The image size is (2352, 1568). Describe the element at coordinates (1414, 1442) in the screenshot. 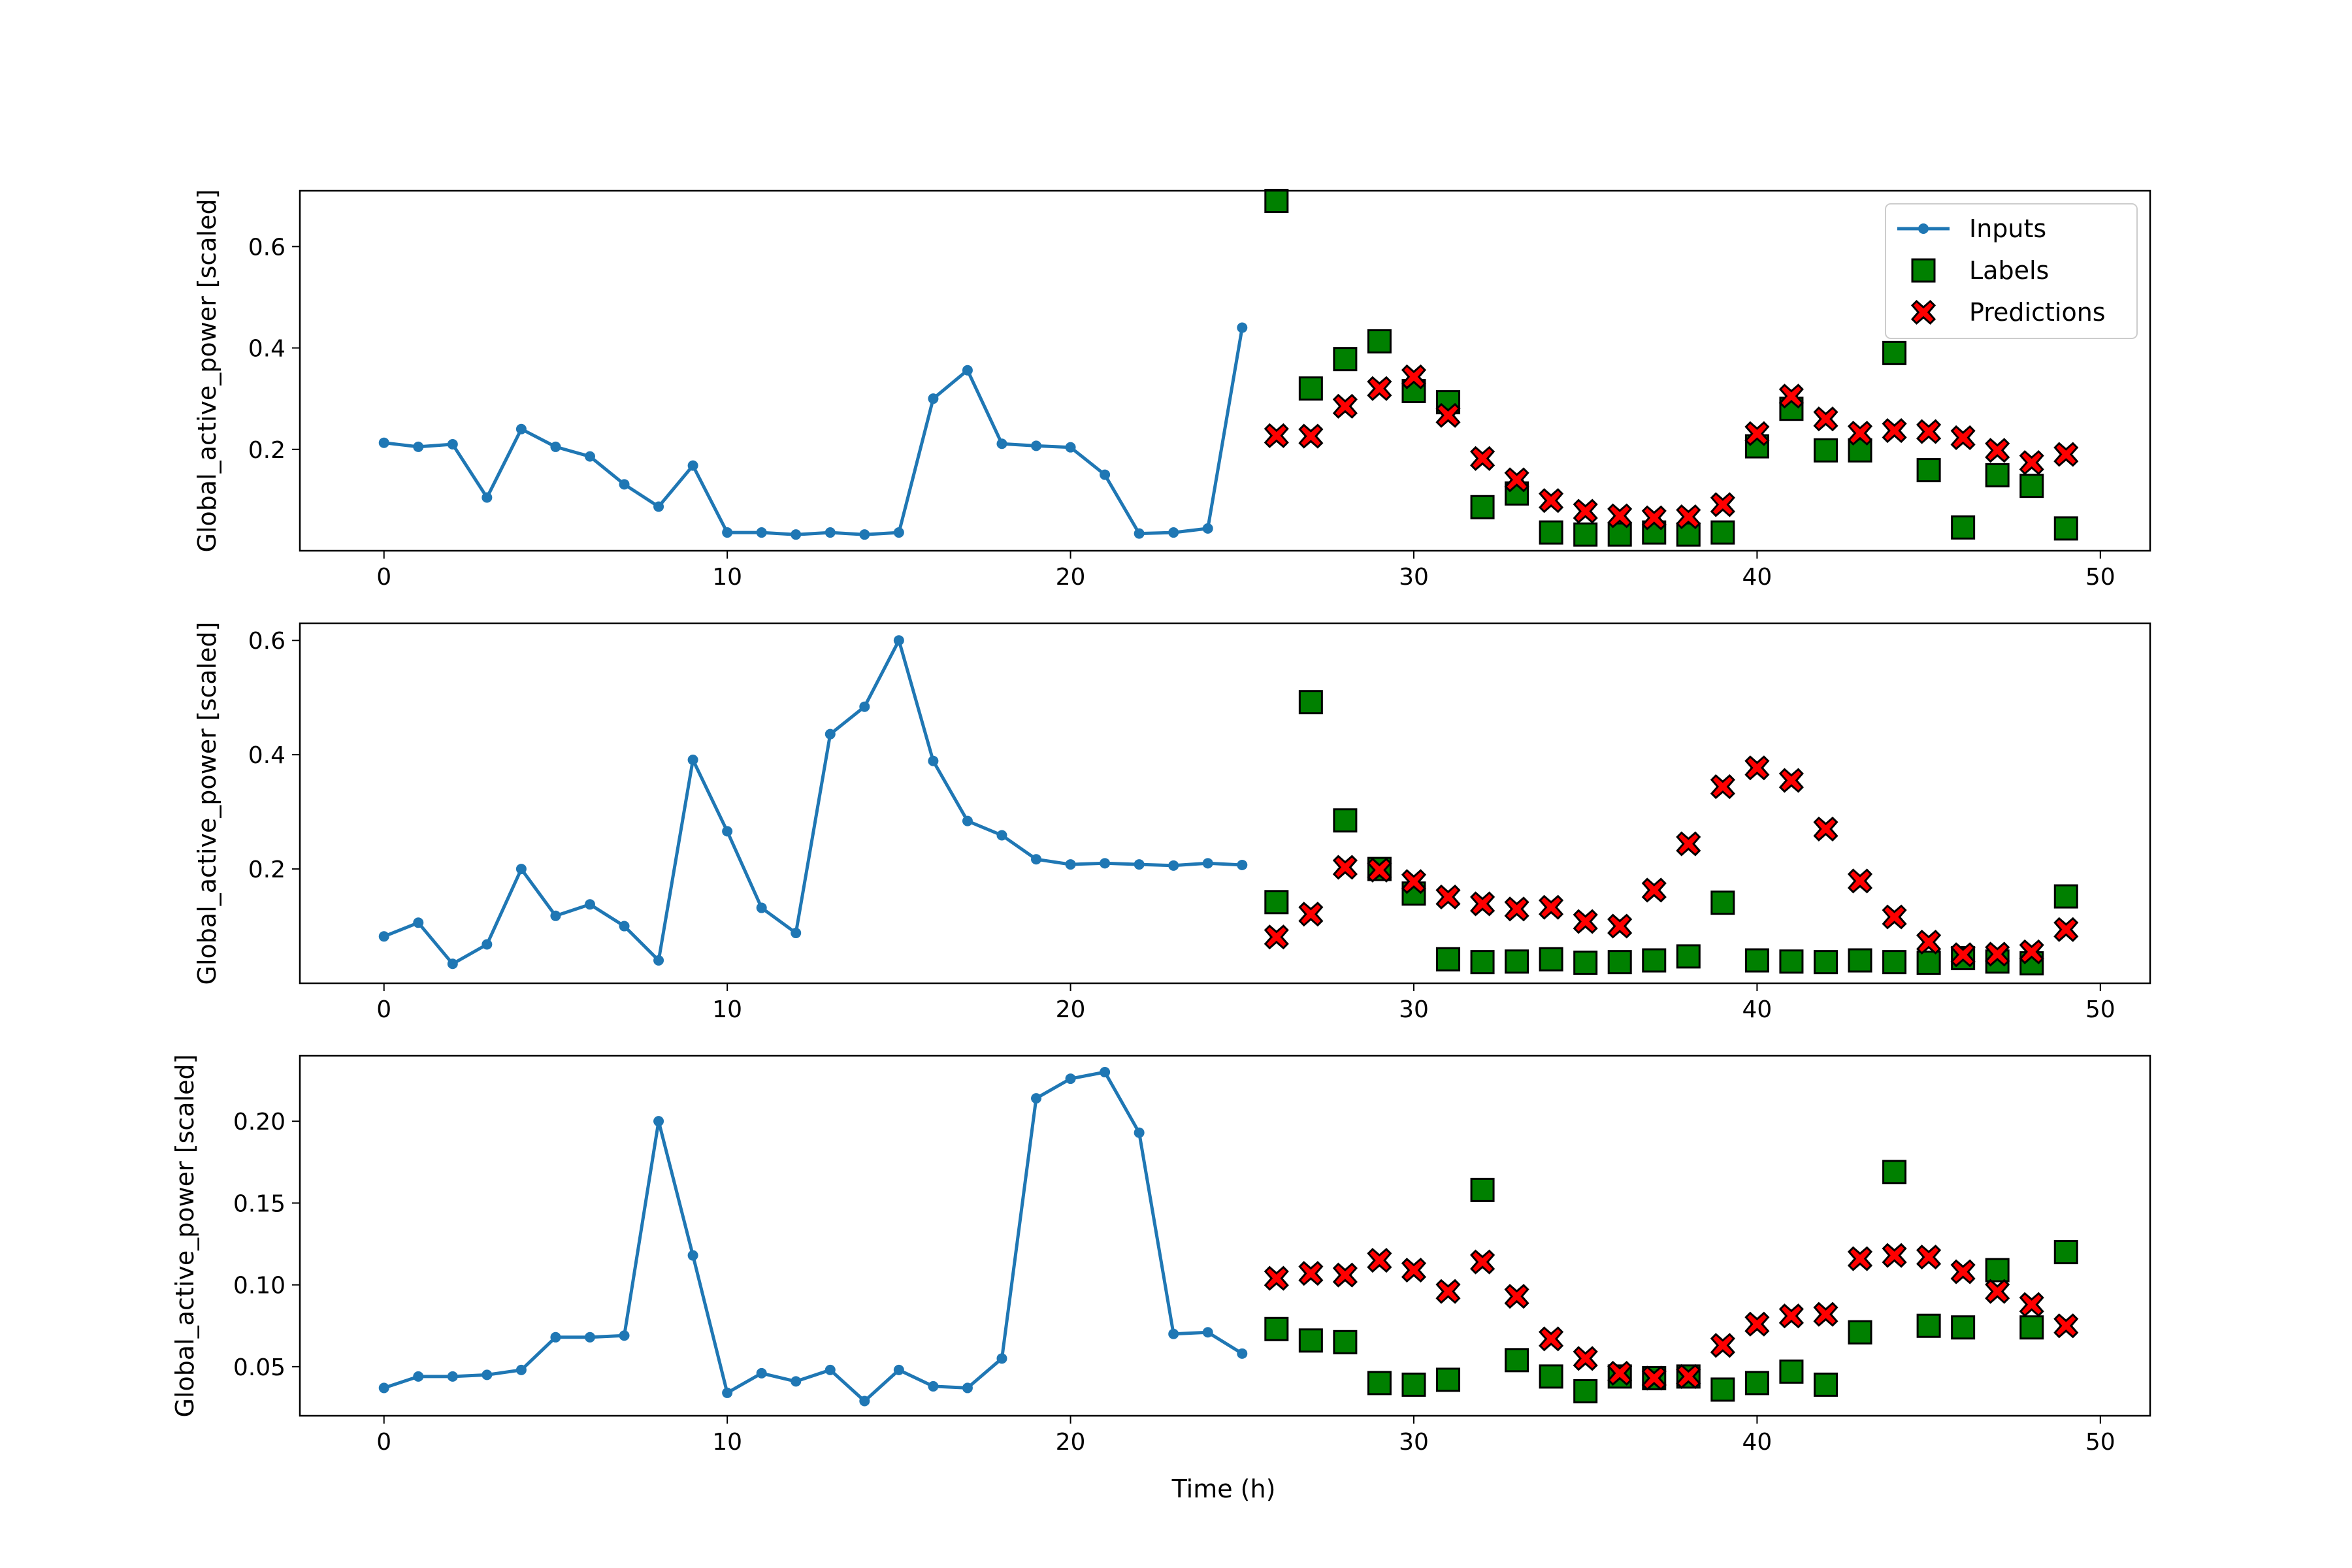

I see `x-tick-label: 30` at that location.